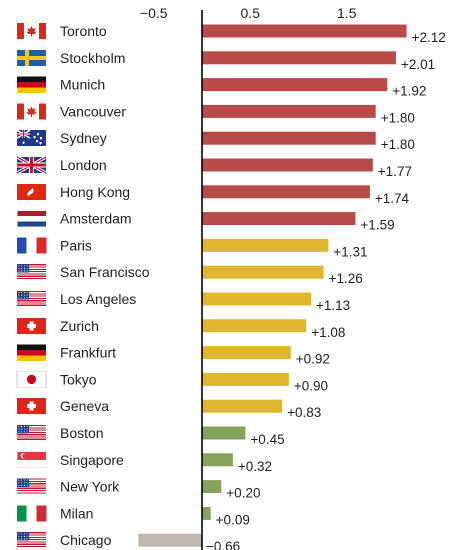 The width and height of the screenshot is (462, 550). What do you see at coordinates (79, 326) in the screenshot?
I see `city-label: Zurich` at bounding box center [79, 326].